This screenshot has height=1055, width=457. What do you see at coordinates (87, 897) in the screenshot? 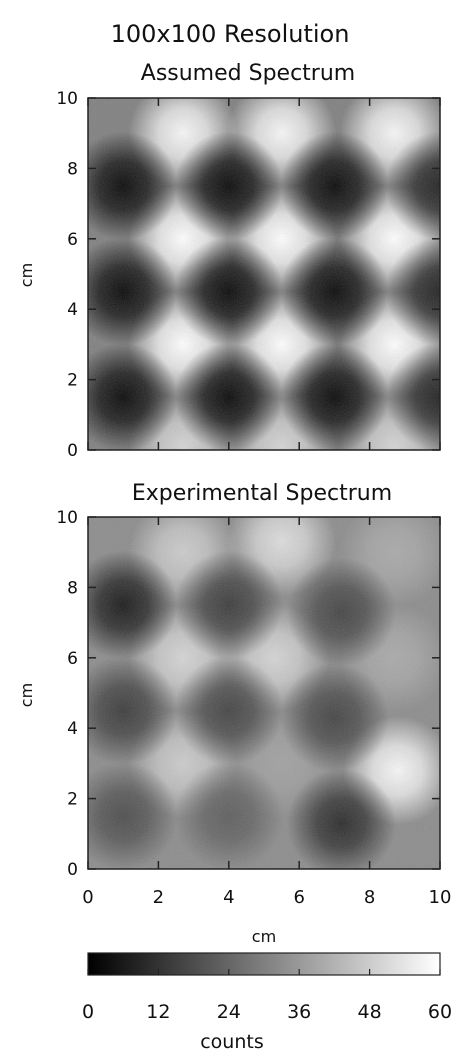
I see `xtick-label: 0` at bounding box center [87, 897].